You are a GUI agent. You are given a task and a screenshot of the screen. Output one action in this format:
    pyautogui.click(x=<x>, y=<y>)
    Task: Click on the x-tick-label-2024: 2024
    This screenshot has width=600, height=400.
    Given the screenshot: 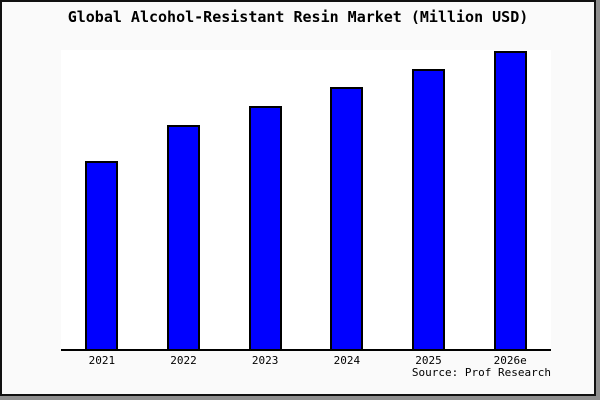 What is the action you would take?
    pyautogui.click(x=347, y=360)
    